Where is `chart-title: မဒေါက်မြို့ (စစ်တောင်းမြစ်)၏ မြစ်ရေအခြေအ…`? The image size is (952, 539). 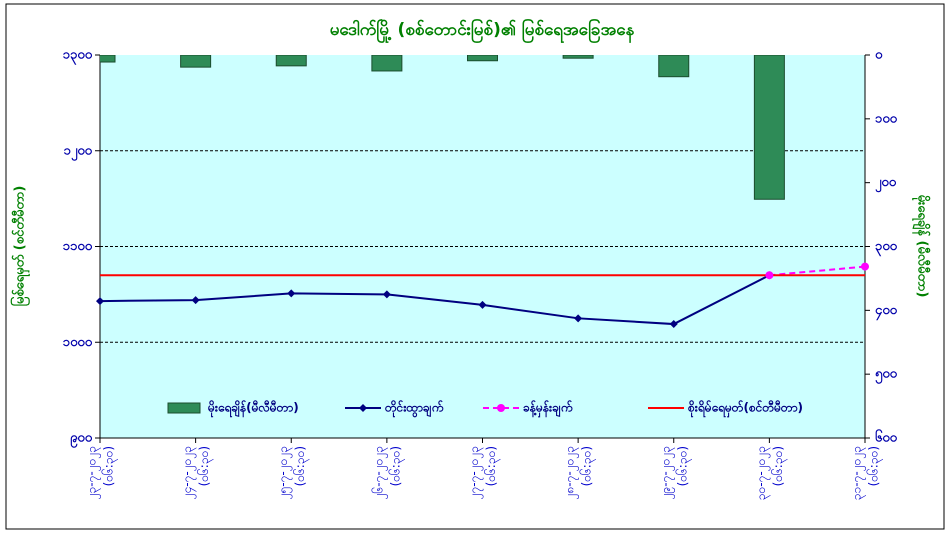 chart-title: မဒေါက်မြို့ (စစ်တောင်းမြစ်)၏ မြစ်ရေအခြေအ… is located at coordinates (482, 30).